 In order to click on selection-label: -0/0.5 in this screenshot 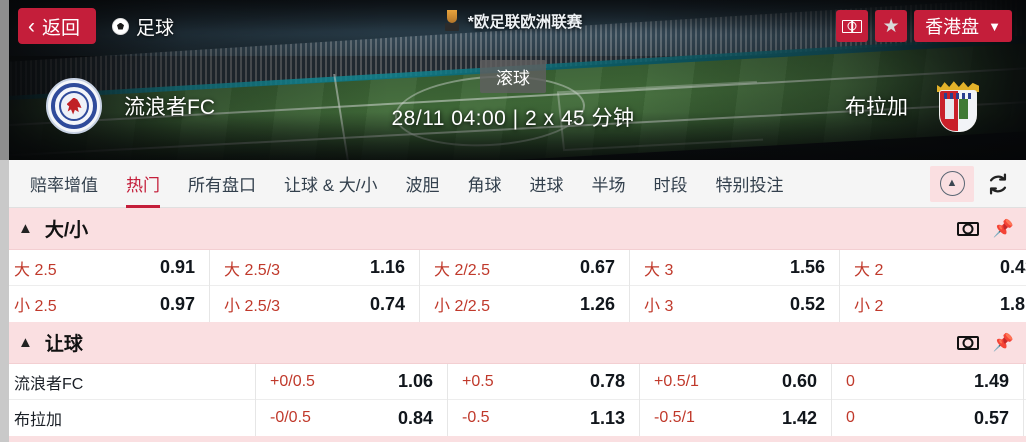, I will do `click(290, 417)`.